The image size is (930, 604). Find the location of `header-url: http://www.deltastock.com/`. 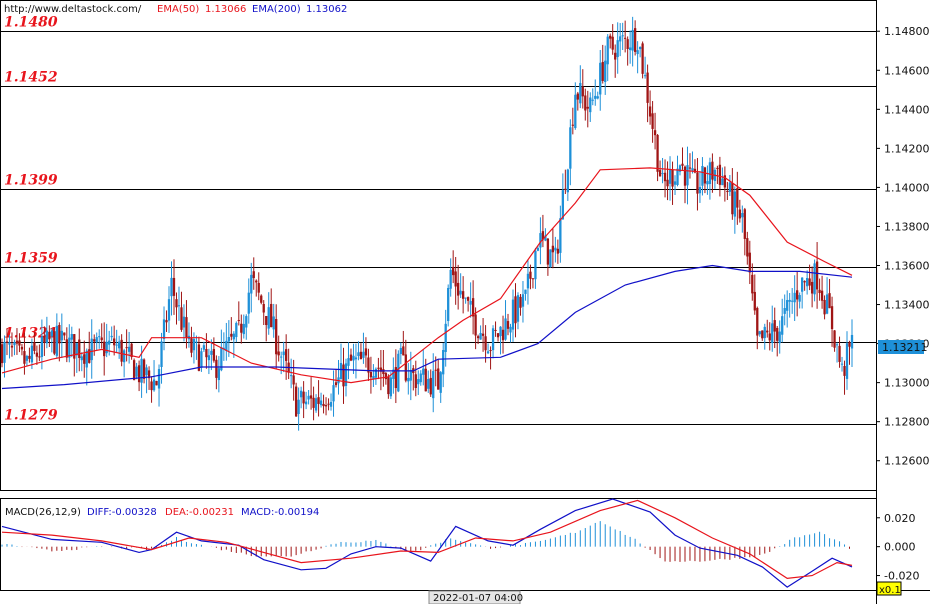

header-url: http://www.deltastock.com/ is located at coordinates (73, 9).